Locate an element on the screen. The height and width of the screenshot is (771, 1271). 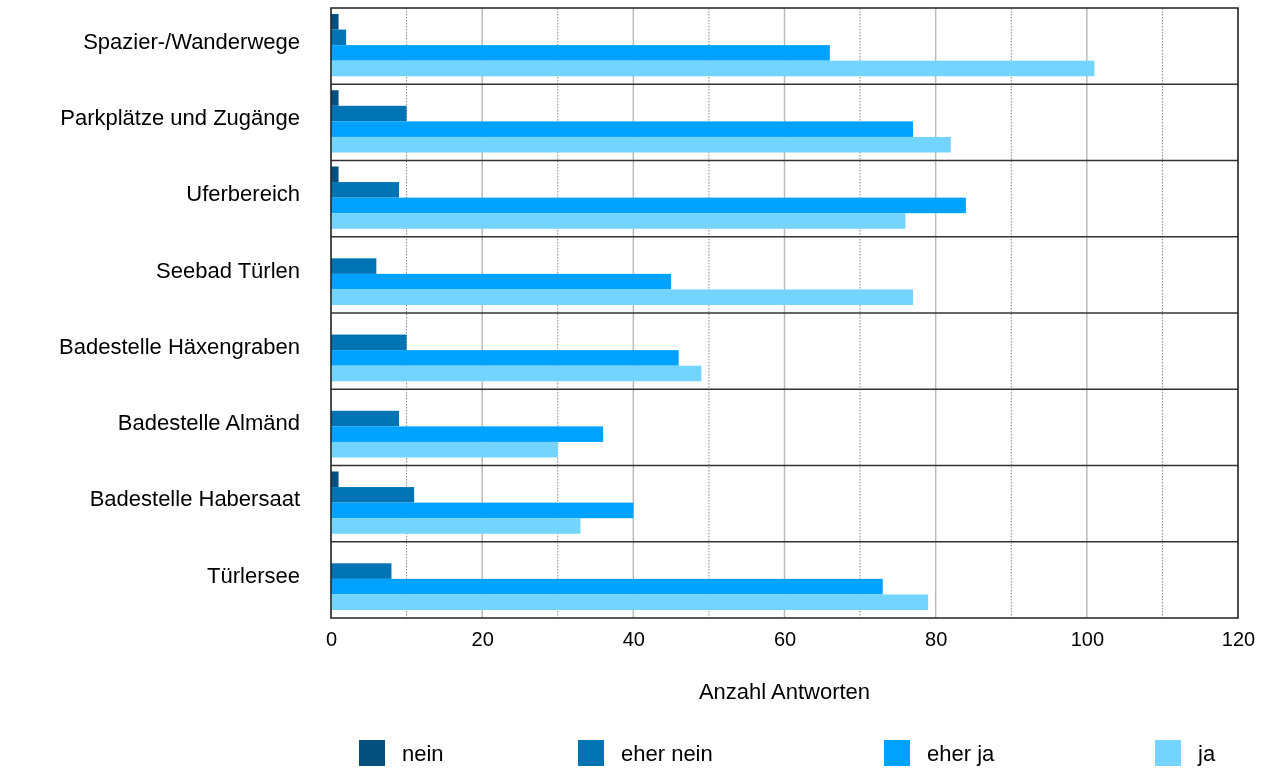
x-axis-title: Anzahl Antworten is located at coordinates (784, 691).